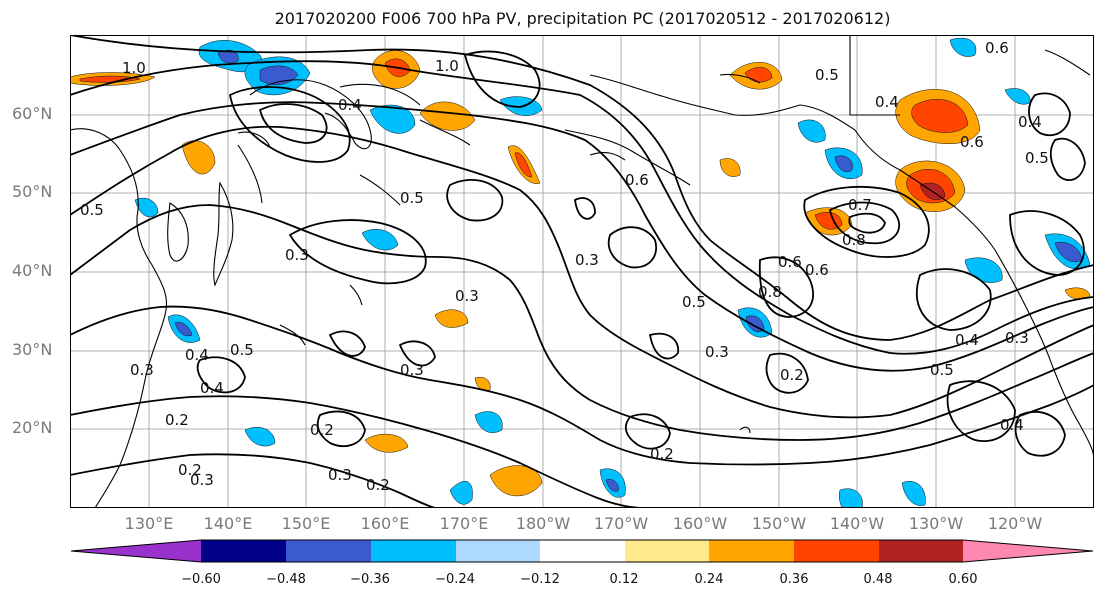 The image size is (1105, 601). I want to click on colorbar-tick: 0.48, so click(878, 579).